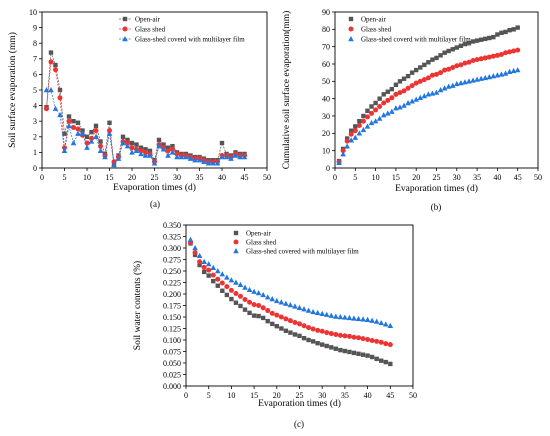 This screenshot has height=436, width=550. Describe the element at coordinates (396, 177) in the screenshot. I see `x-tick-label: 15` at that location.